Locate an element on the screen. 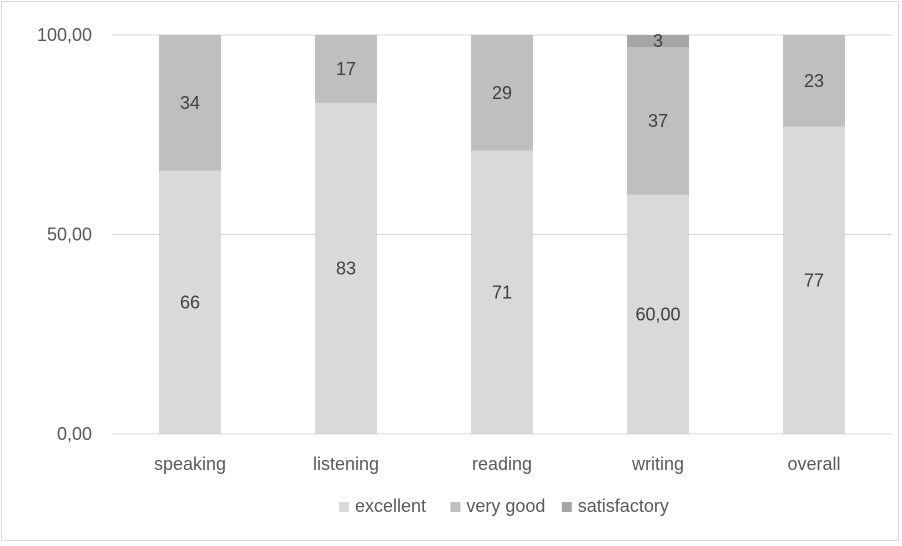 The height and width of the screenshot is (546, 902). data-label: 17 is located at coordinates (346, 69).